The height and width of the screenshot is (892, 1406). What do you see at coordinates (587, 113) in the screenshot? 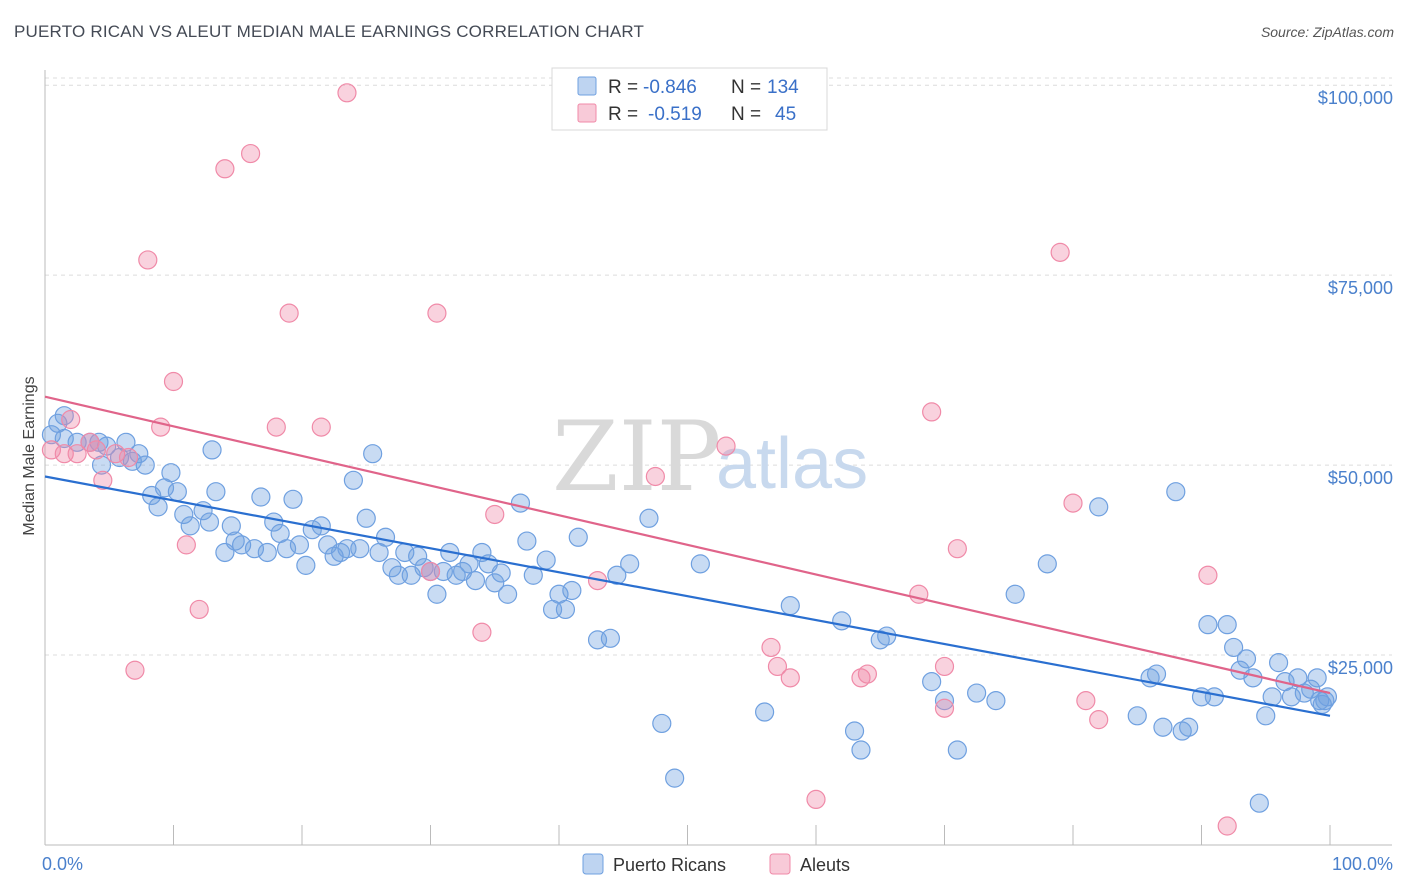
I see `legend-swatch-aleuts` at bounding box center [587, 113].